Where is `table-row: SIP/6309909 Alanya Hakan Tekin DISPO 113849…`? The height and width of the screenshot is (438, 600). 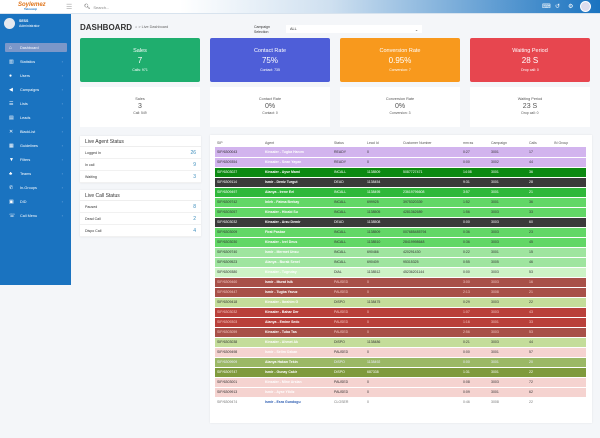
table-row: SIP/6309909 Alanya Hakan Tekin DISPO 113849… is located at coordinates (400, 362).